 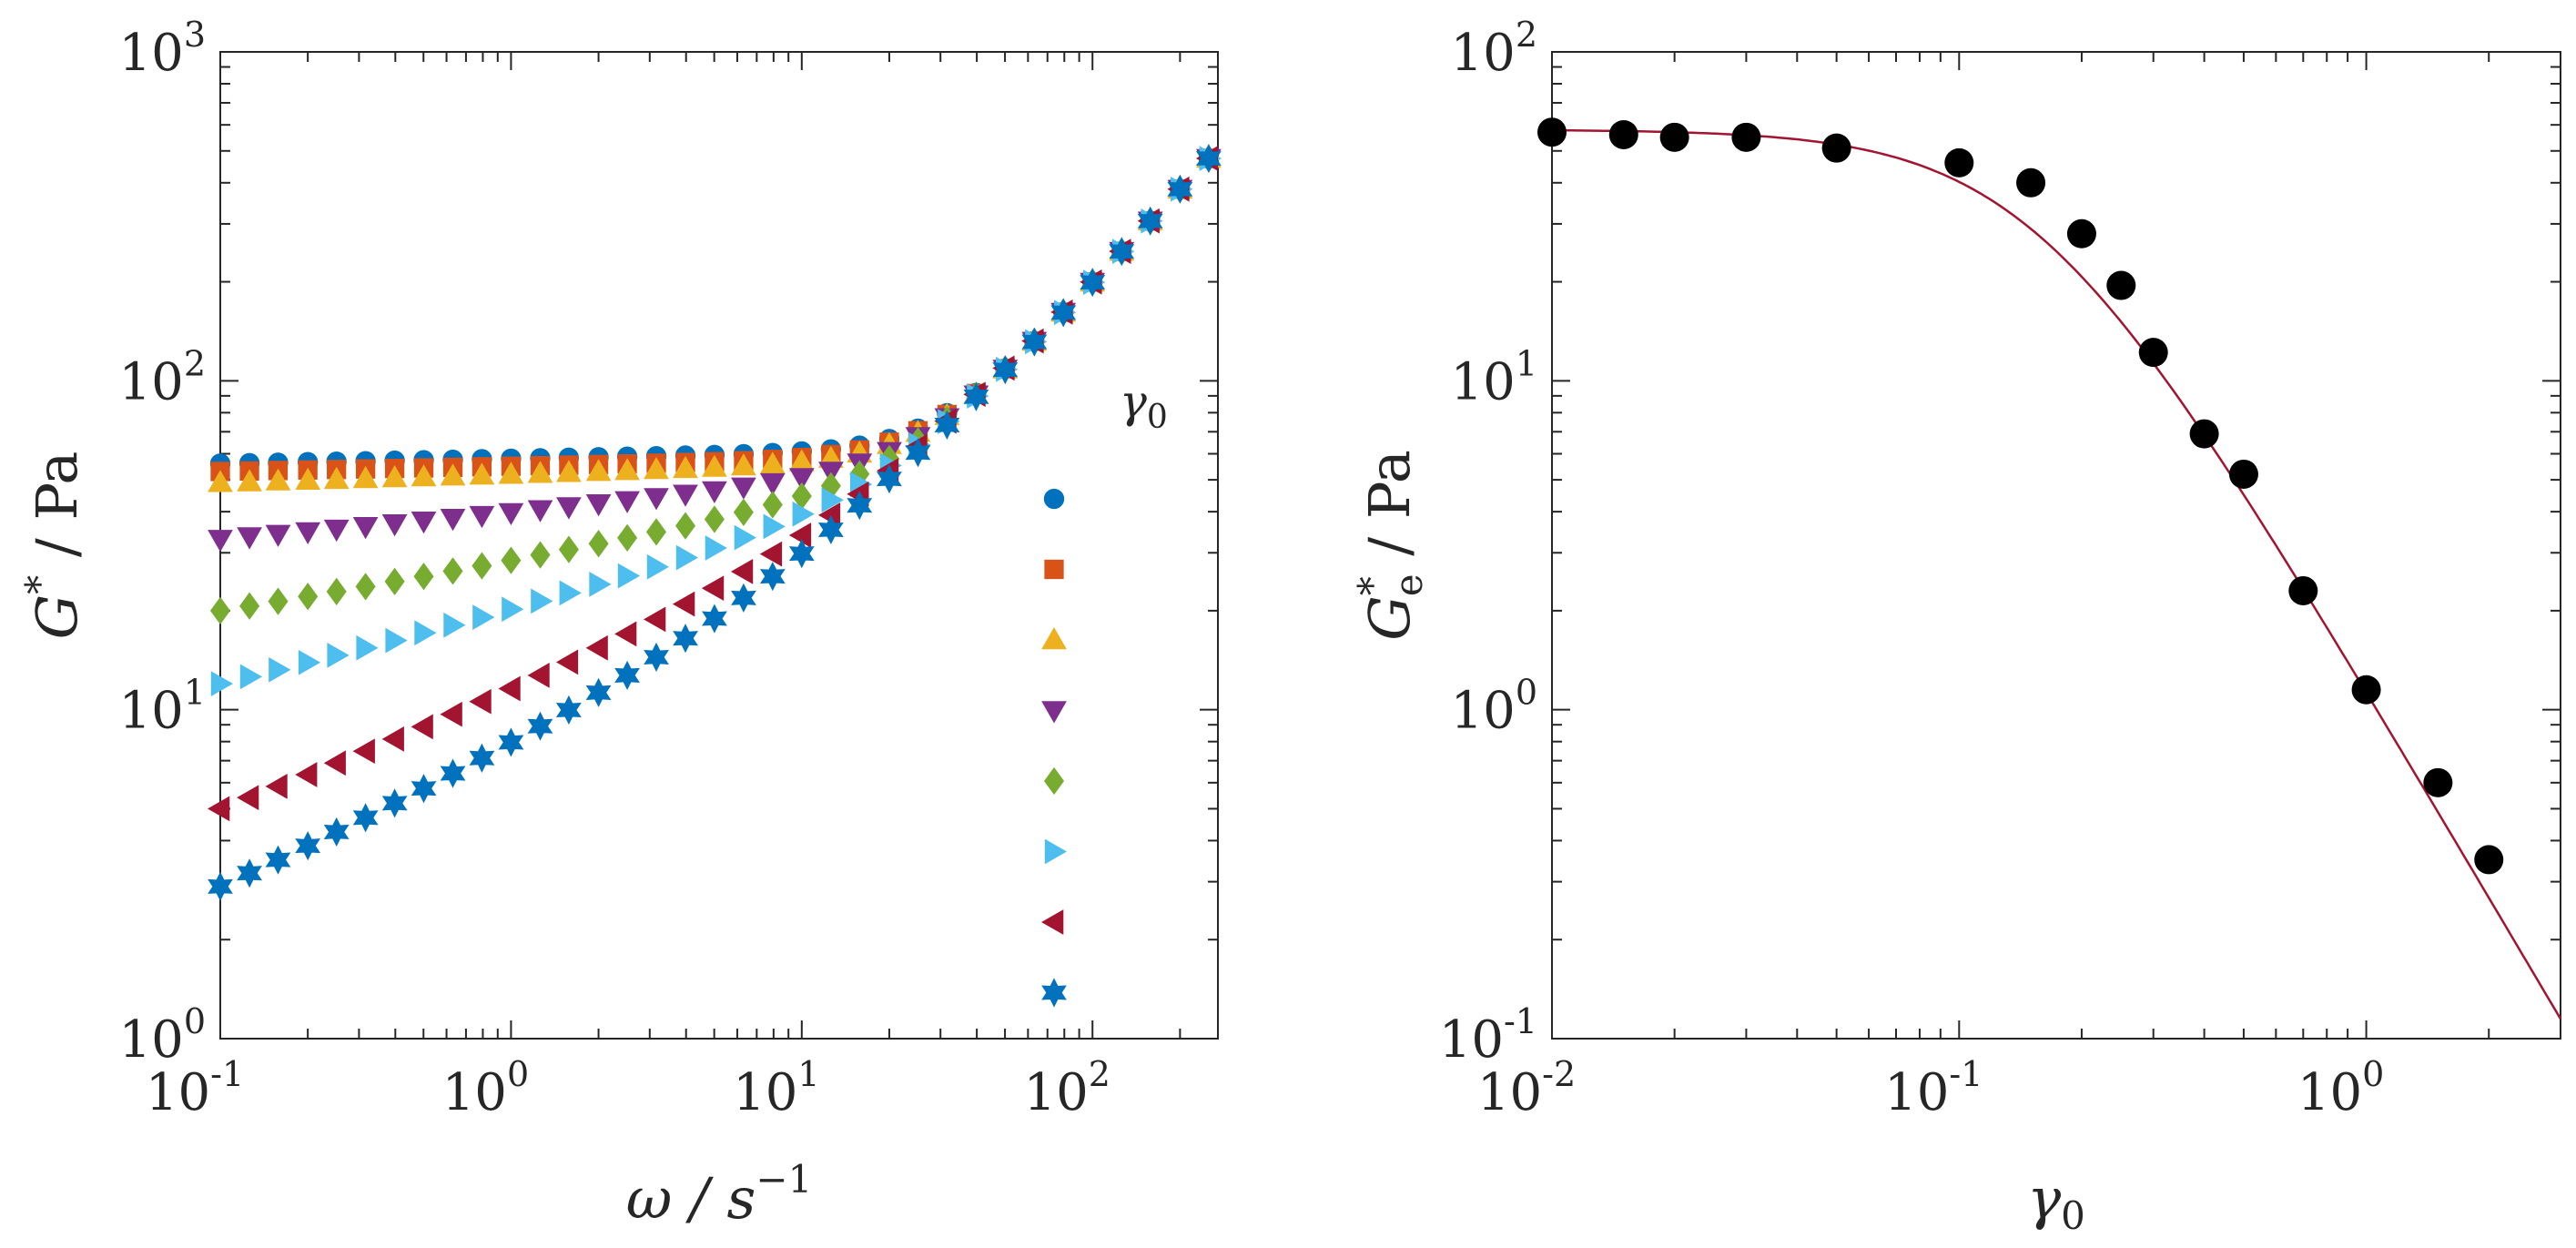 I want to click on y-axis-label: G* / Pa, so click(x=53, y=546).